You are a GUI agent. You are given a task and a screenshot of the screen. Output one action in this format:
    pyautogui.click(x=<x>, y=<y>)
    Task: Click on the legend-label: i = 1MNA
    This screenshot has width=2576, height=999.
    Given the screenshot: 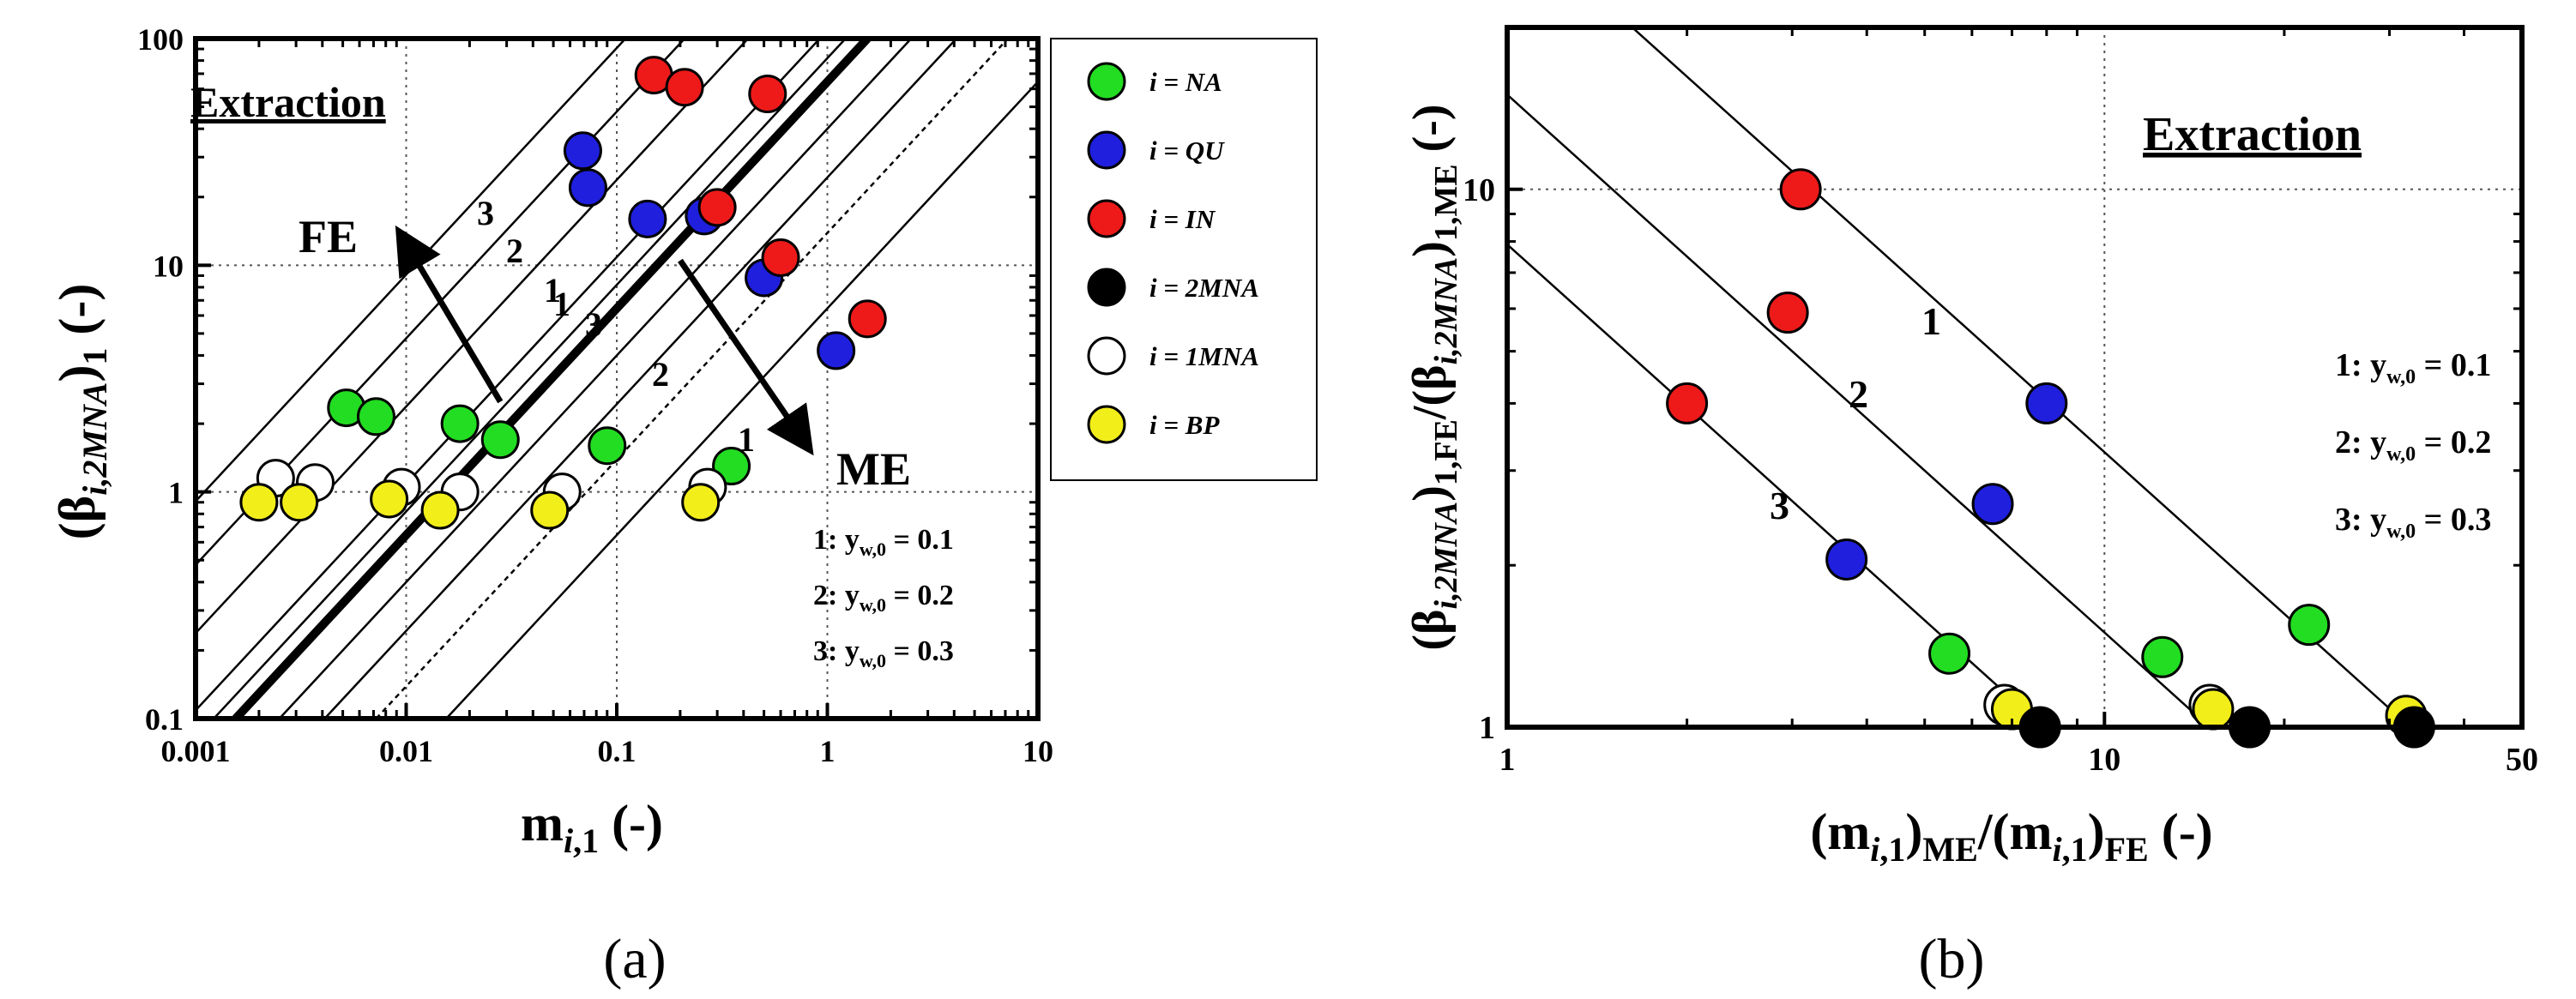 What is the action you would take?
    pyautogui.click(x=1204, y=356)
    